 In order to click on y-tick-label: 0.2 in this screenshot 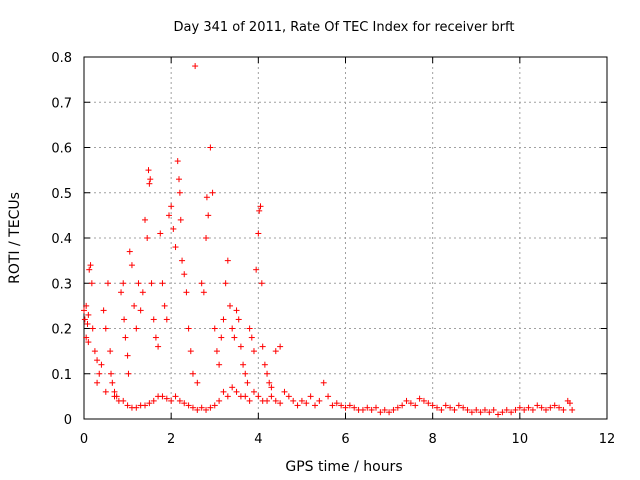, I will do `click(61, 330)`.